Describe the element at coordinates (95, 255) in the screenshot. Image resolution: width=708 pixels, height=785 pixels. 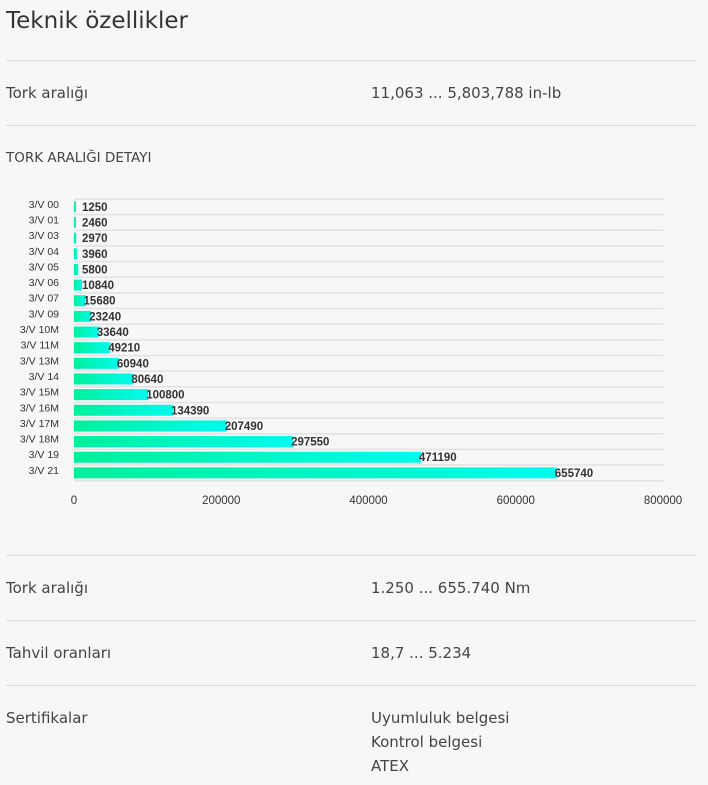
I see `data-label: 3960` at that location.